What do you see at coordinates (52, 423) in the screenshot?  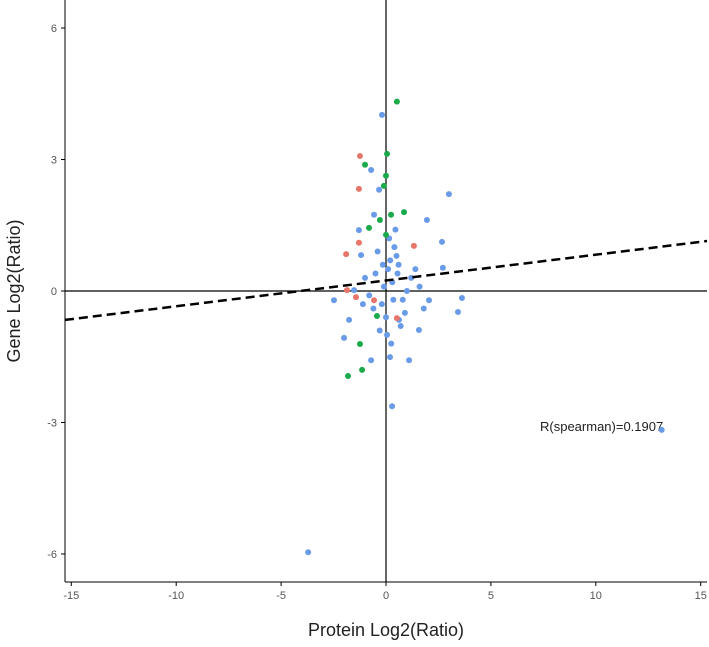 I see `y-tick-label: -3` at bounding box center [52, 423].